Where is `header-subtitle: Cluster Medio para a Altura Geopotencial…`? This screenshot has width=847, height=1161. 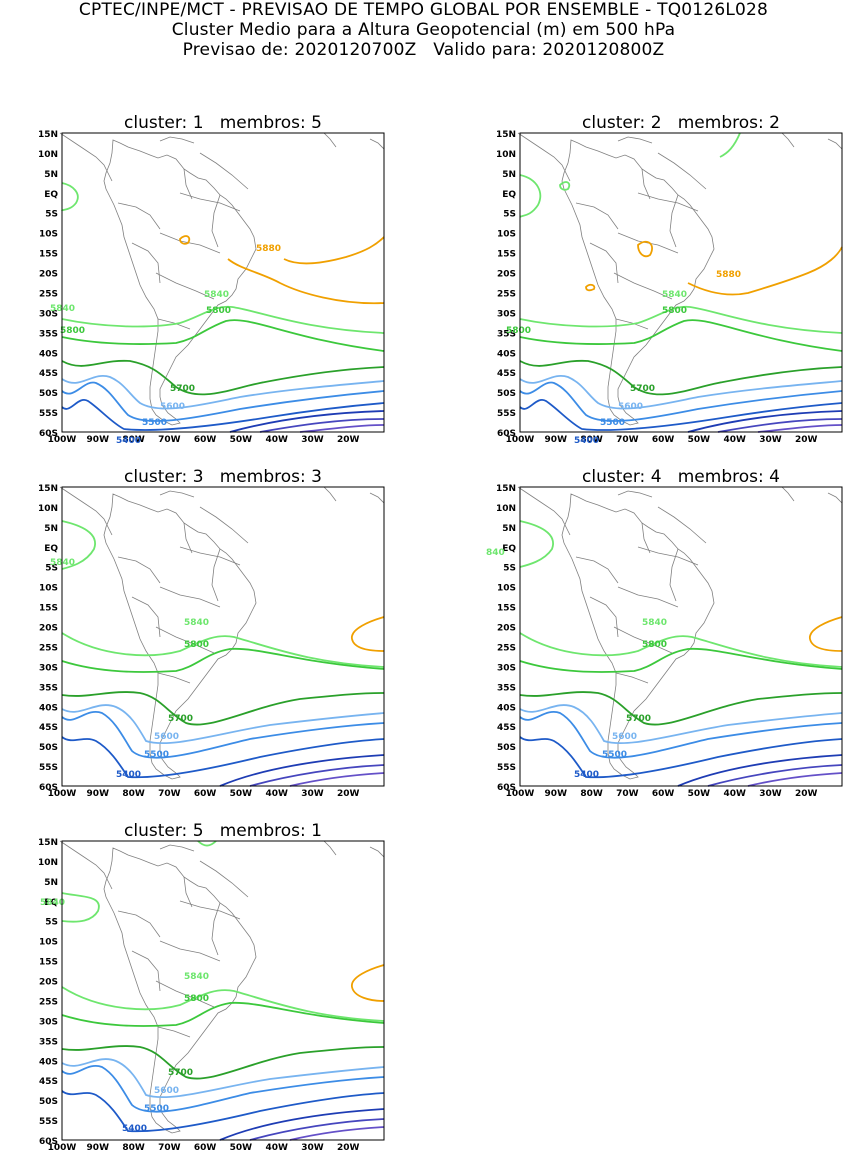
header-subtitle: Cluster Medio para a Altura Geopotencial… is located at coordinates (423, 30).